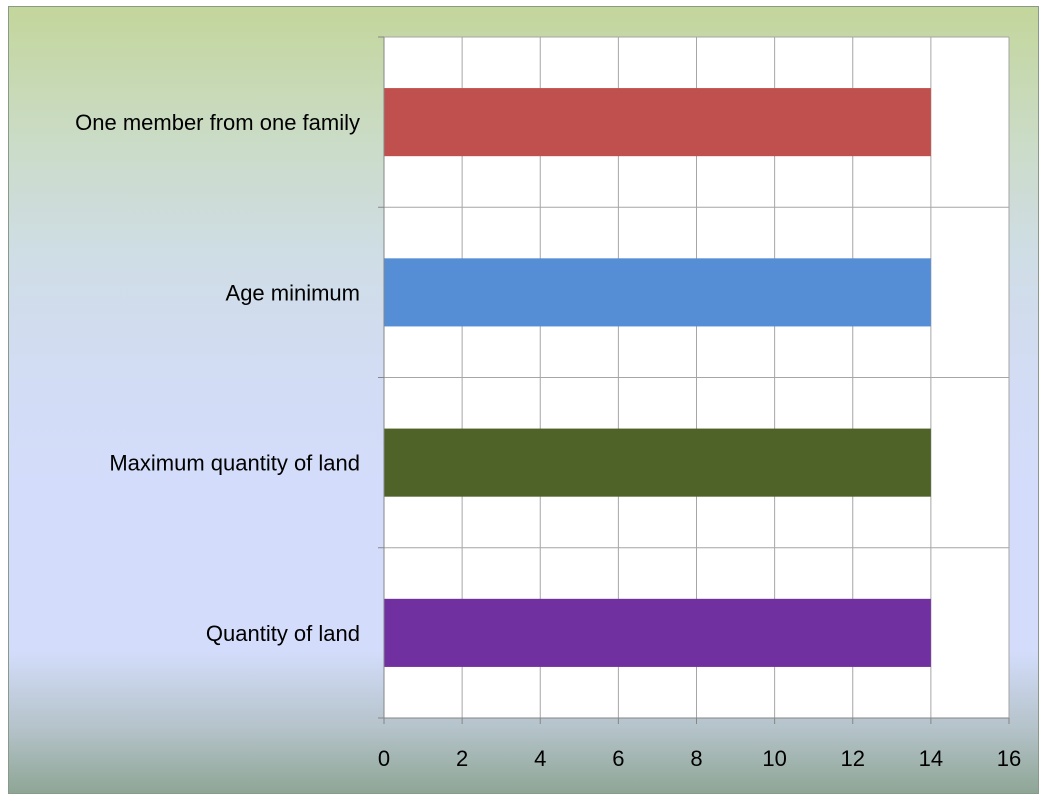 The width and height of the screenshot is (1043, 798). What do you see at coordinates (384, 758) in the screenshot?
I see `x-tick-label: 0` at bounding box center [384, 758].